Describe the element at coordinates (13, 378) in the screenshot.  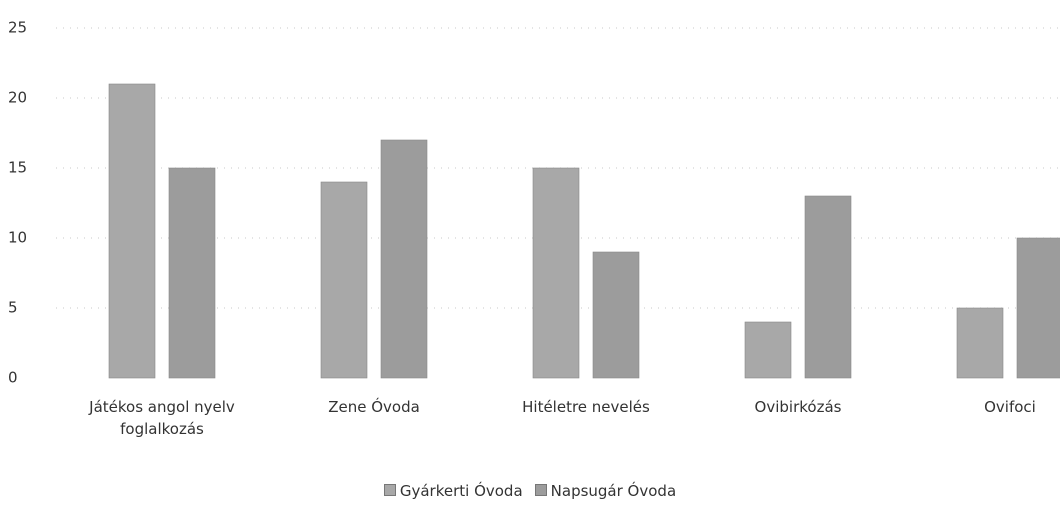
I see `y-tick-label: 0` at that location.